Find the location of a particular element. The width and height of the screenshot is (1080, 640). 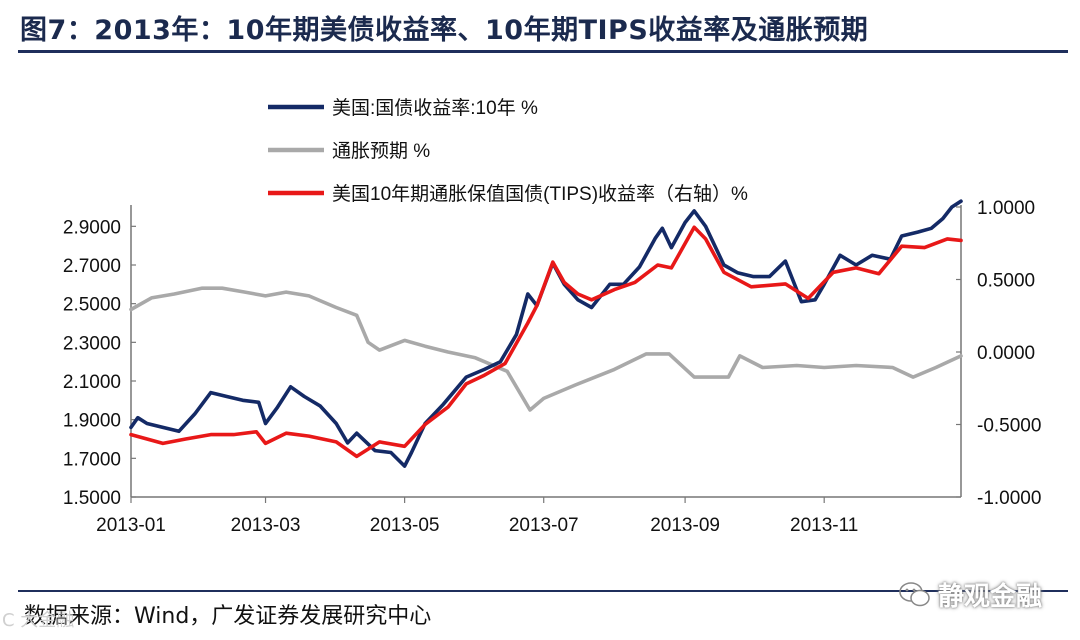

x-tick-label: 2013-09 is located at coordinates (685, 525).